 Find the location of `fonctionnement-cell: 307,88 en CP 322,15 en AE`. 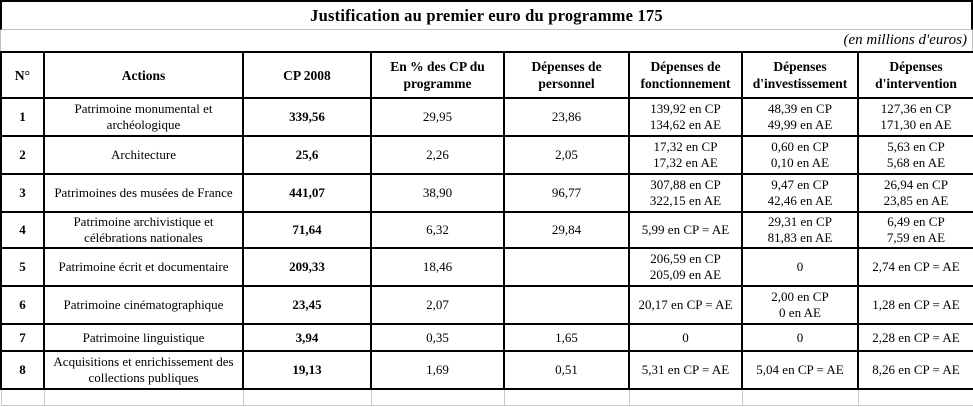

fonctionnement-cell: 307,88 en CP 322,15 en AE is located at coordinates (685, 193).